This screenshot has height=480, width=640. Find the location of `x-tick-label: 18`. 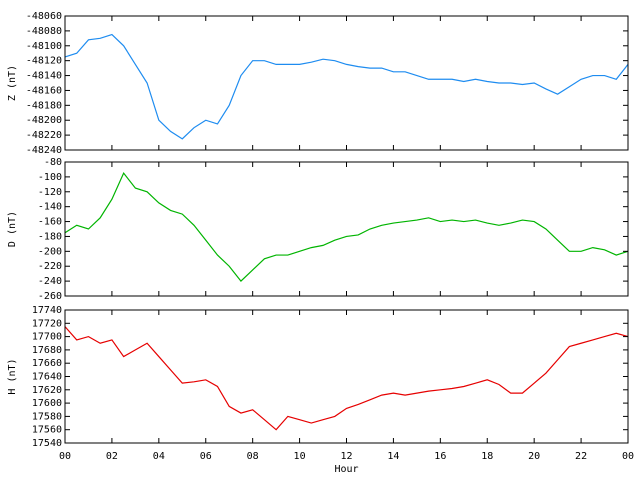

x-tick-label: 18 is located at coordinates (487, 456).